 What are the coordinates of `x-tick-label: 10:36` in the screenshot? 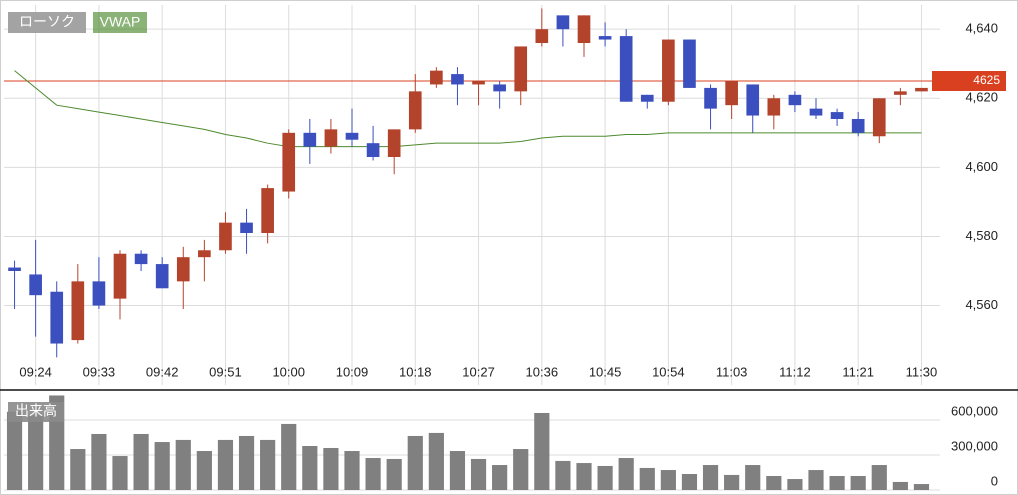 It's located at (542, 371).